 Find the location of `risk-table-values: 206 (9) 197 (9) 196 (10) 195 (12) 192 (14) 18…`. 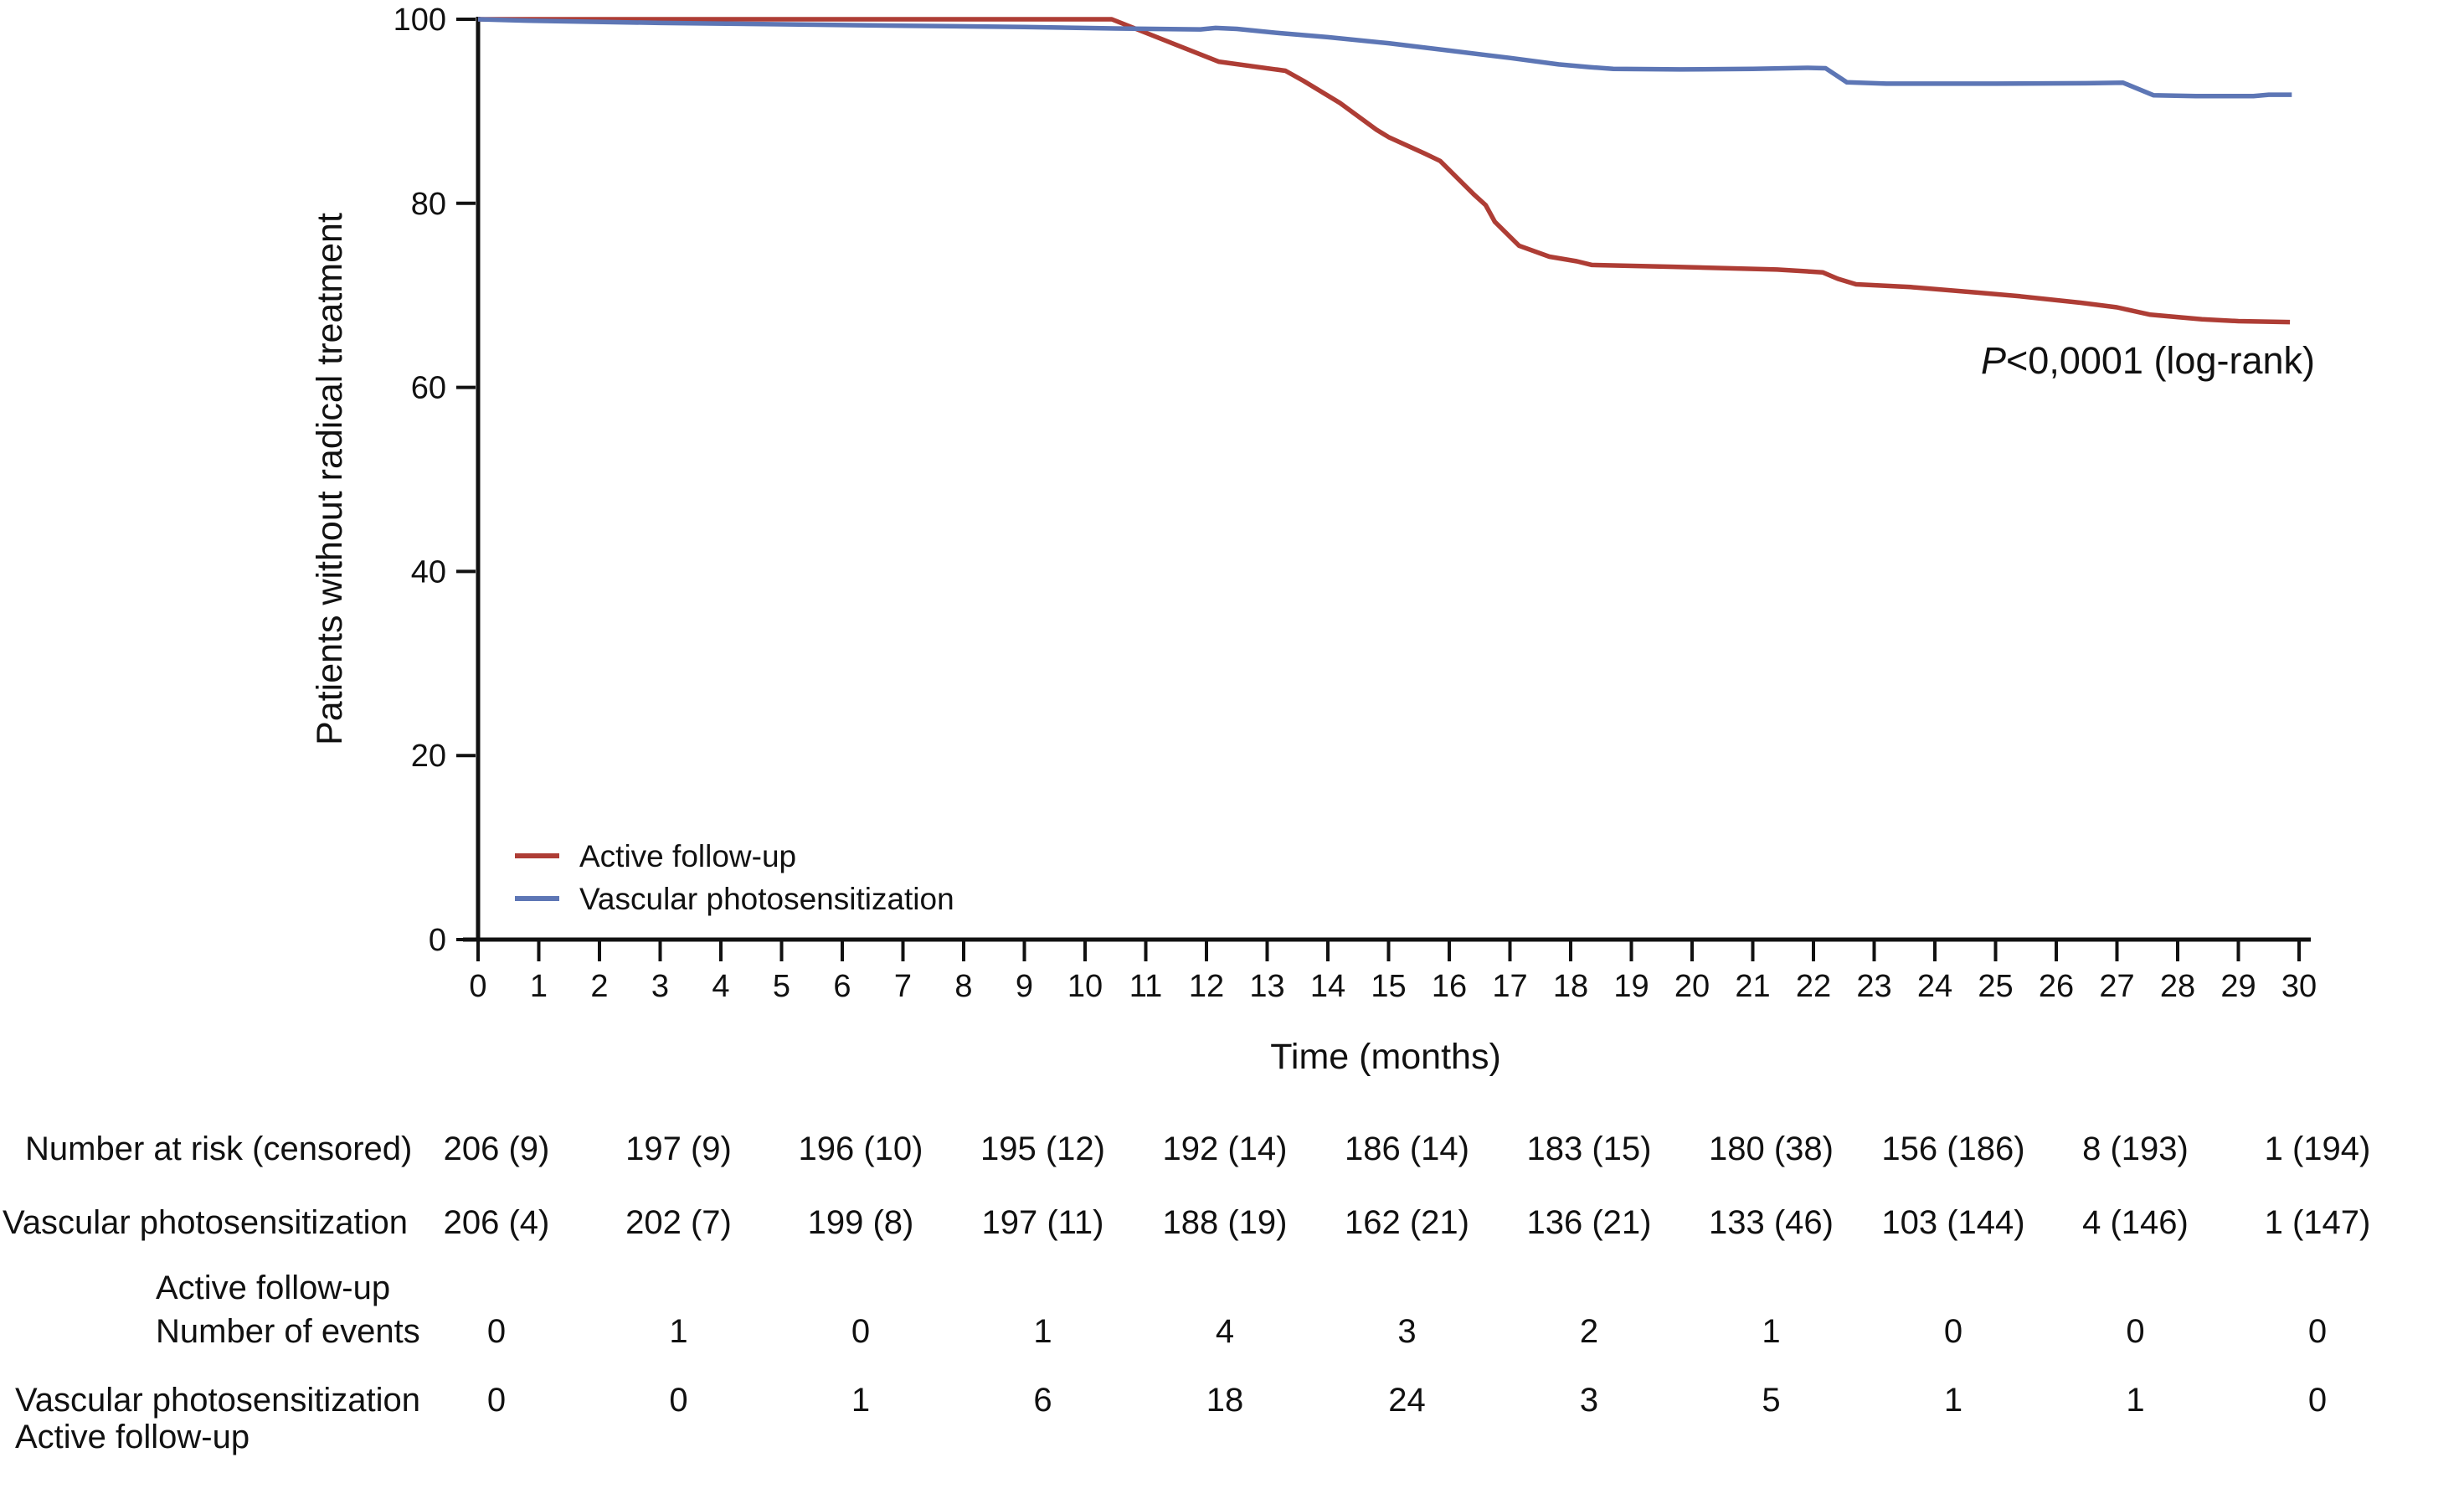

risk-table-values: 206 (9) 197 (9) 196 (10) 195 (12) 192 (14) 18… is located at coordinates (1407, 1275).